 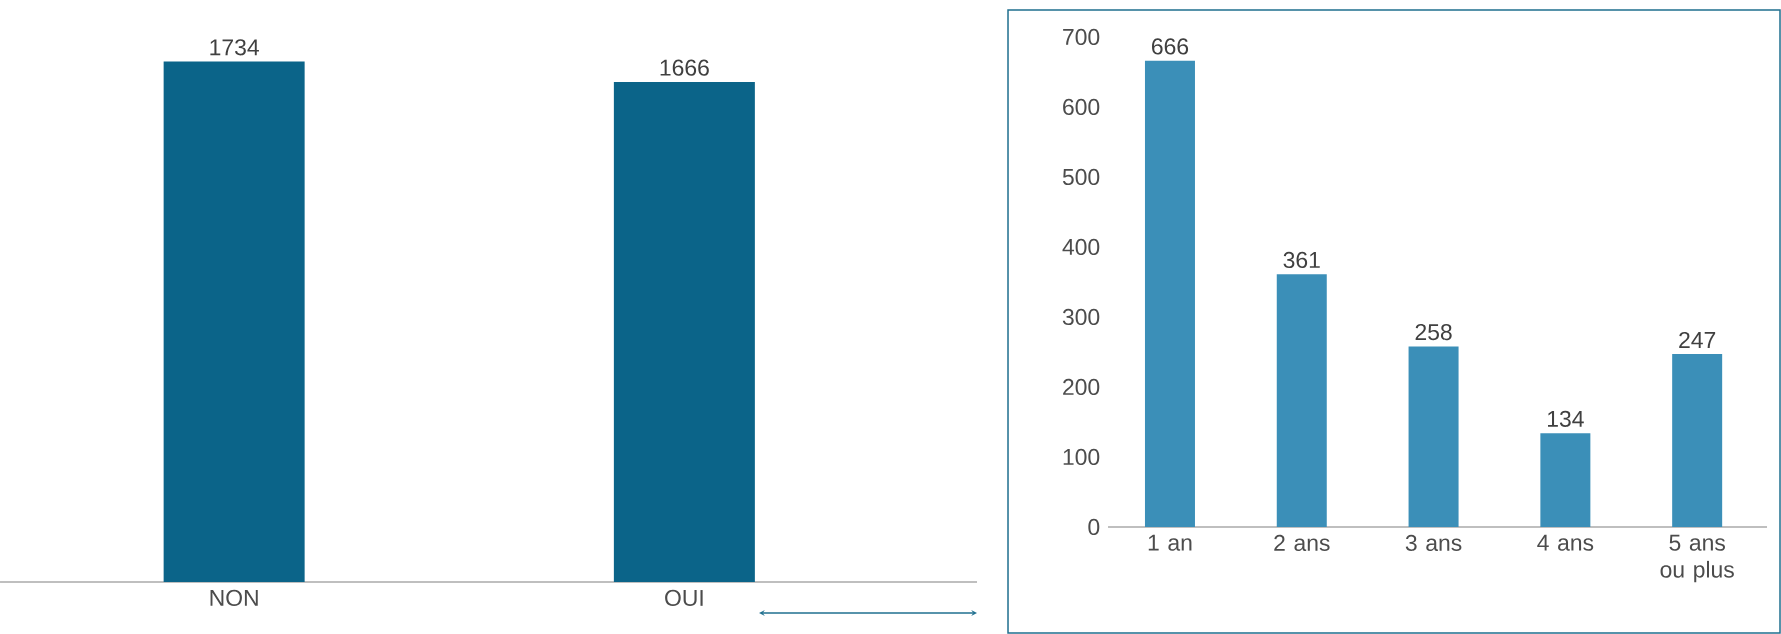 I want to click on x-tick-label: 5 ans ou plus, so click(x=1697, y=558).